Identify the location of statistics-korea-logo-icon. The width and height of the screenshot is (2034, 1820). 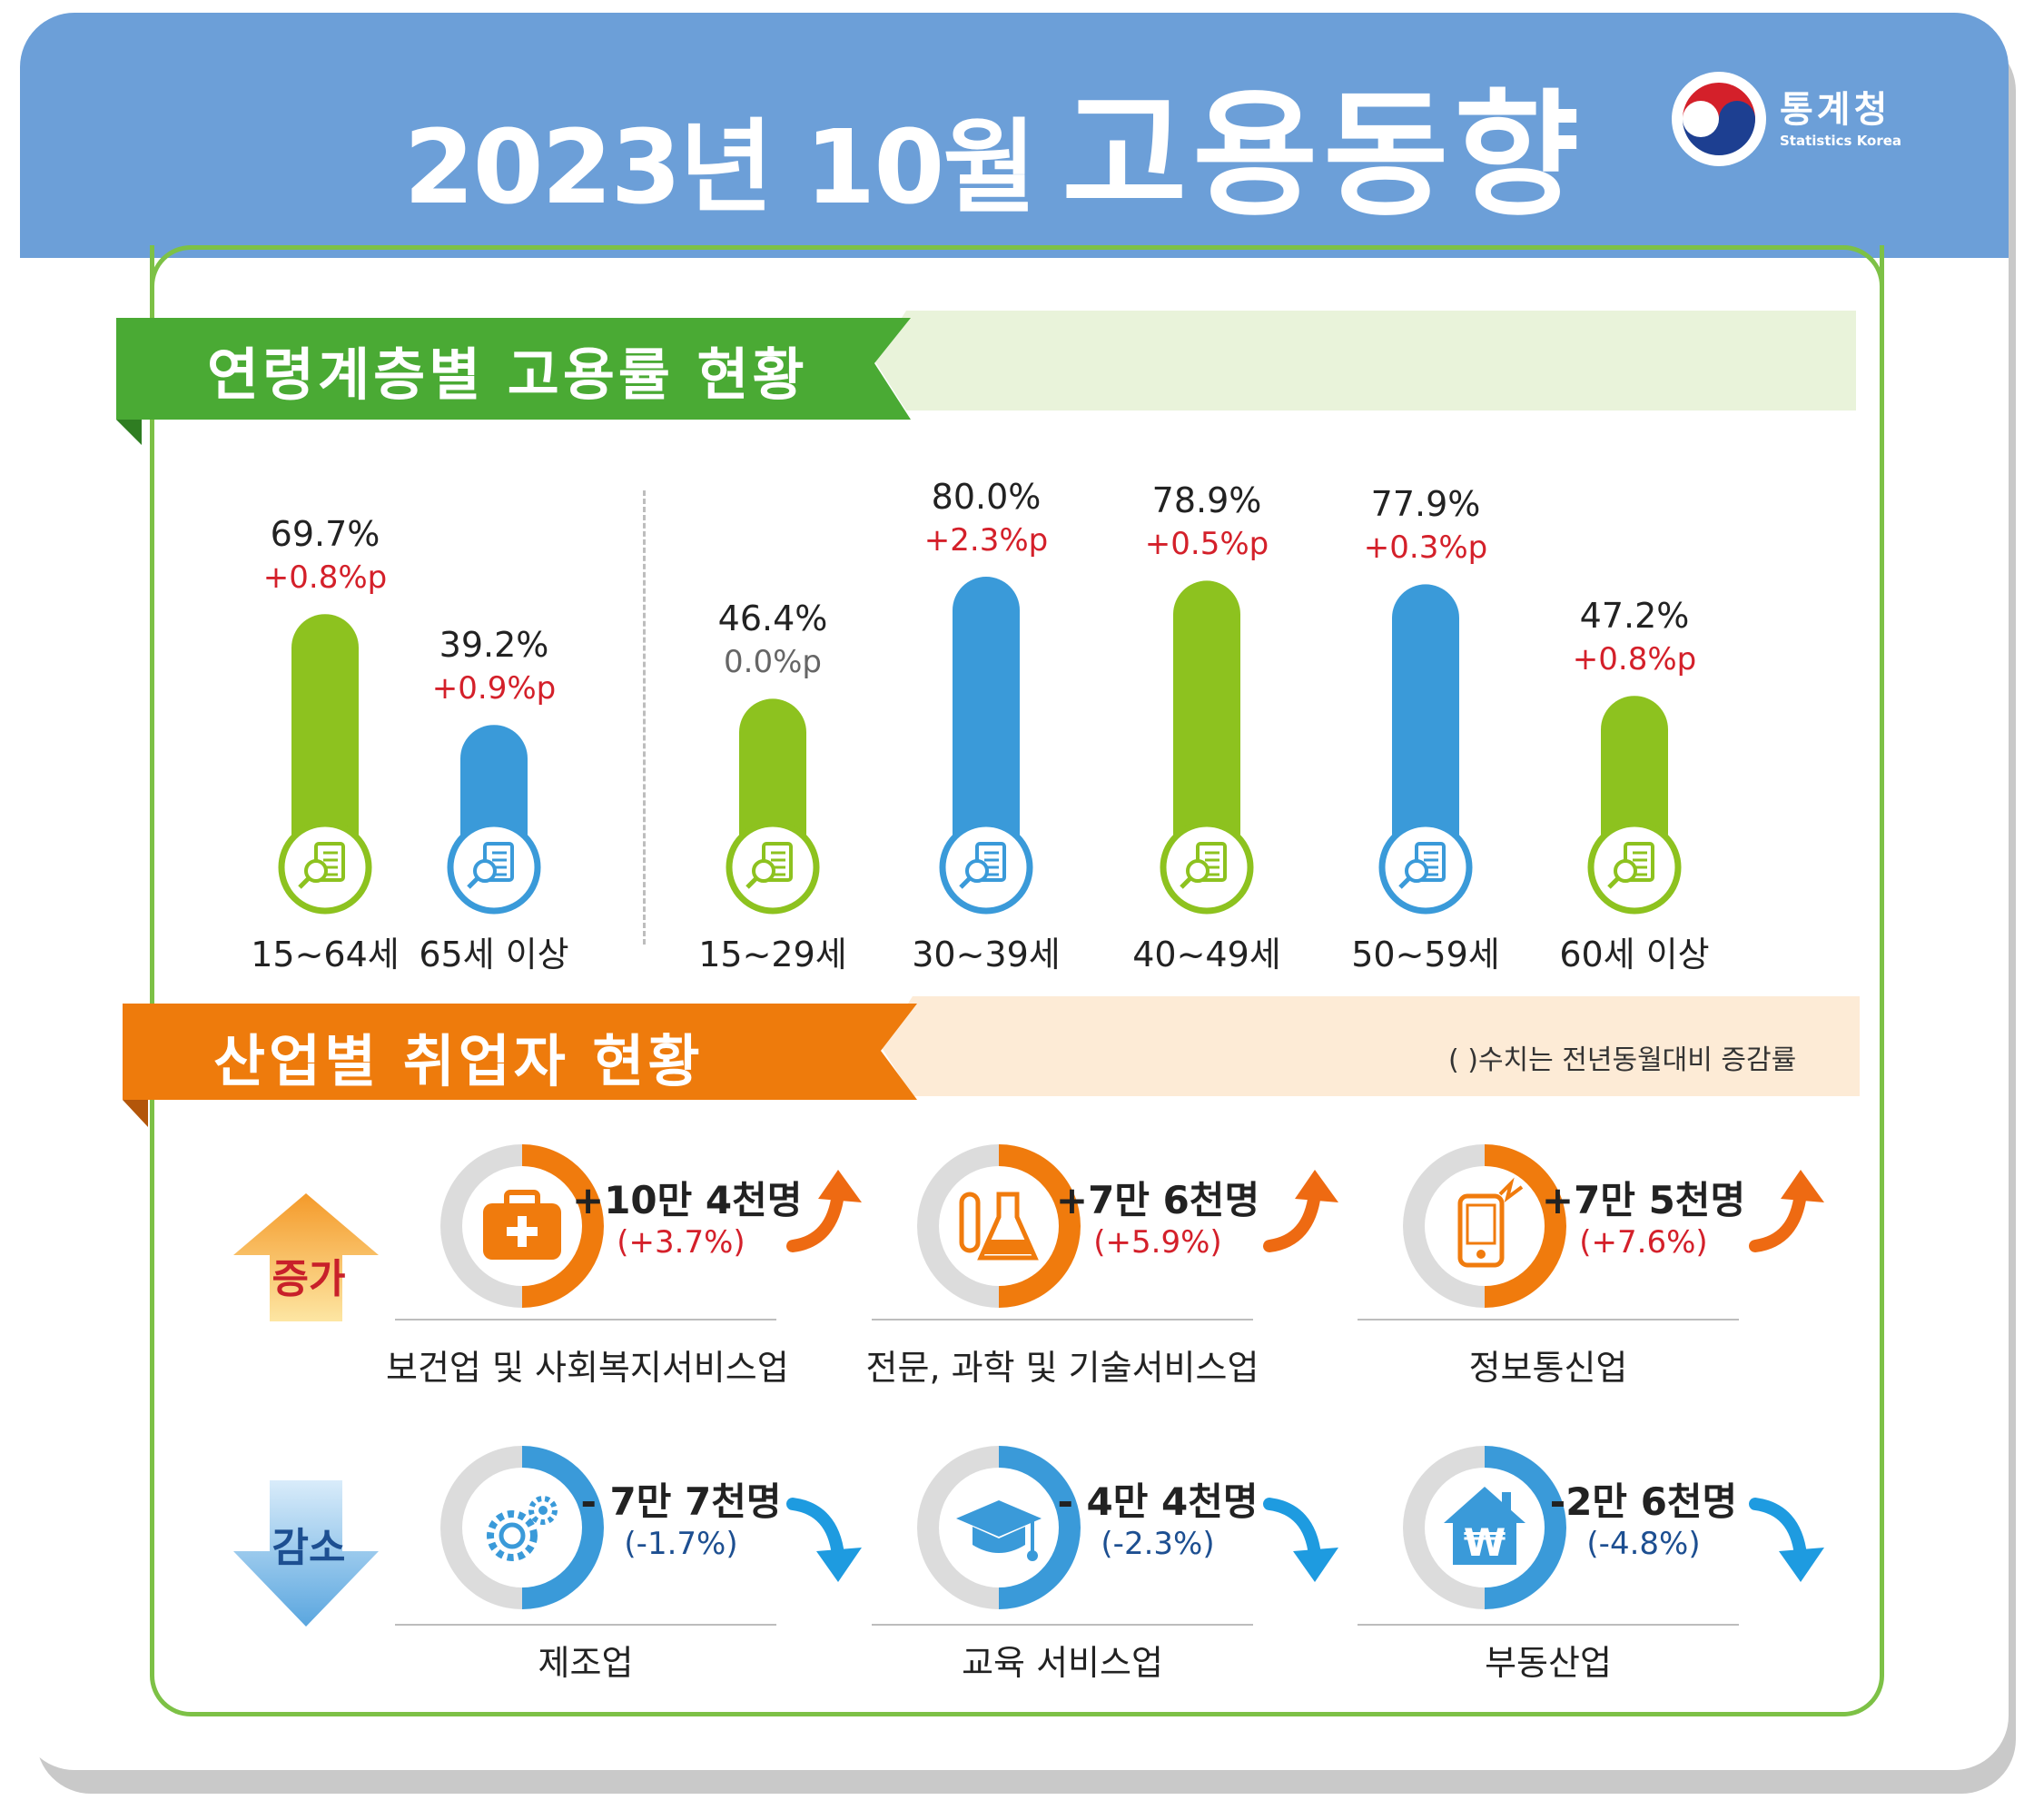
(1719, 119).